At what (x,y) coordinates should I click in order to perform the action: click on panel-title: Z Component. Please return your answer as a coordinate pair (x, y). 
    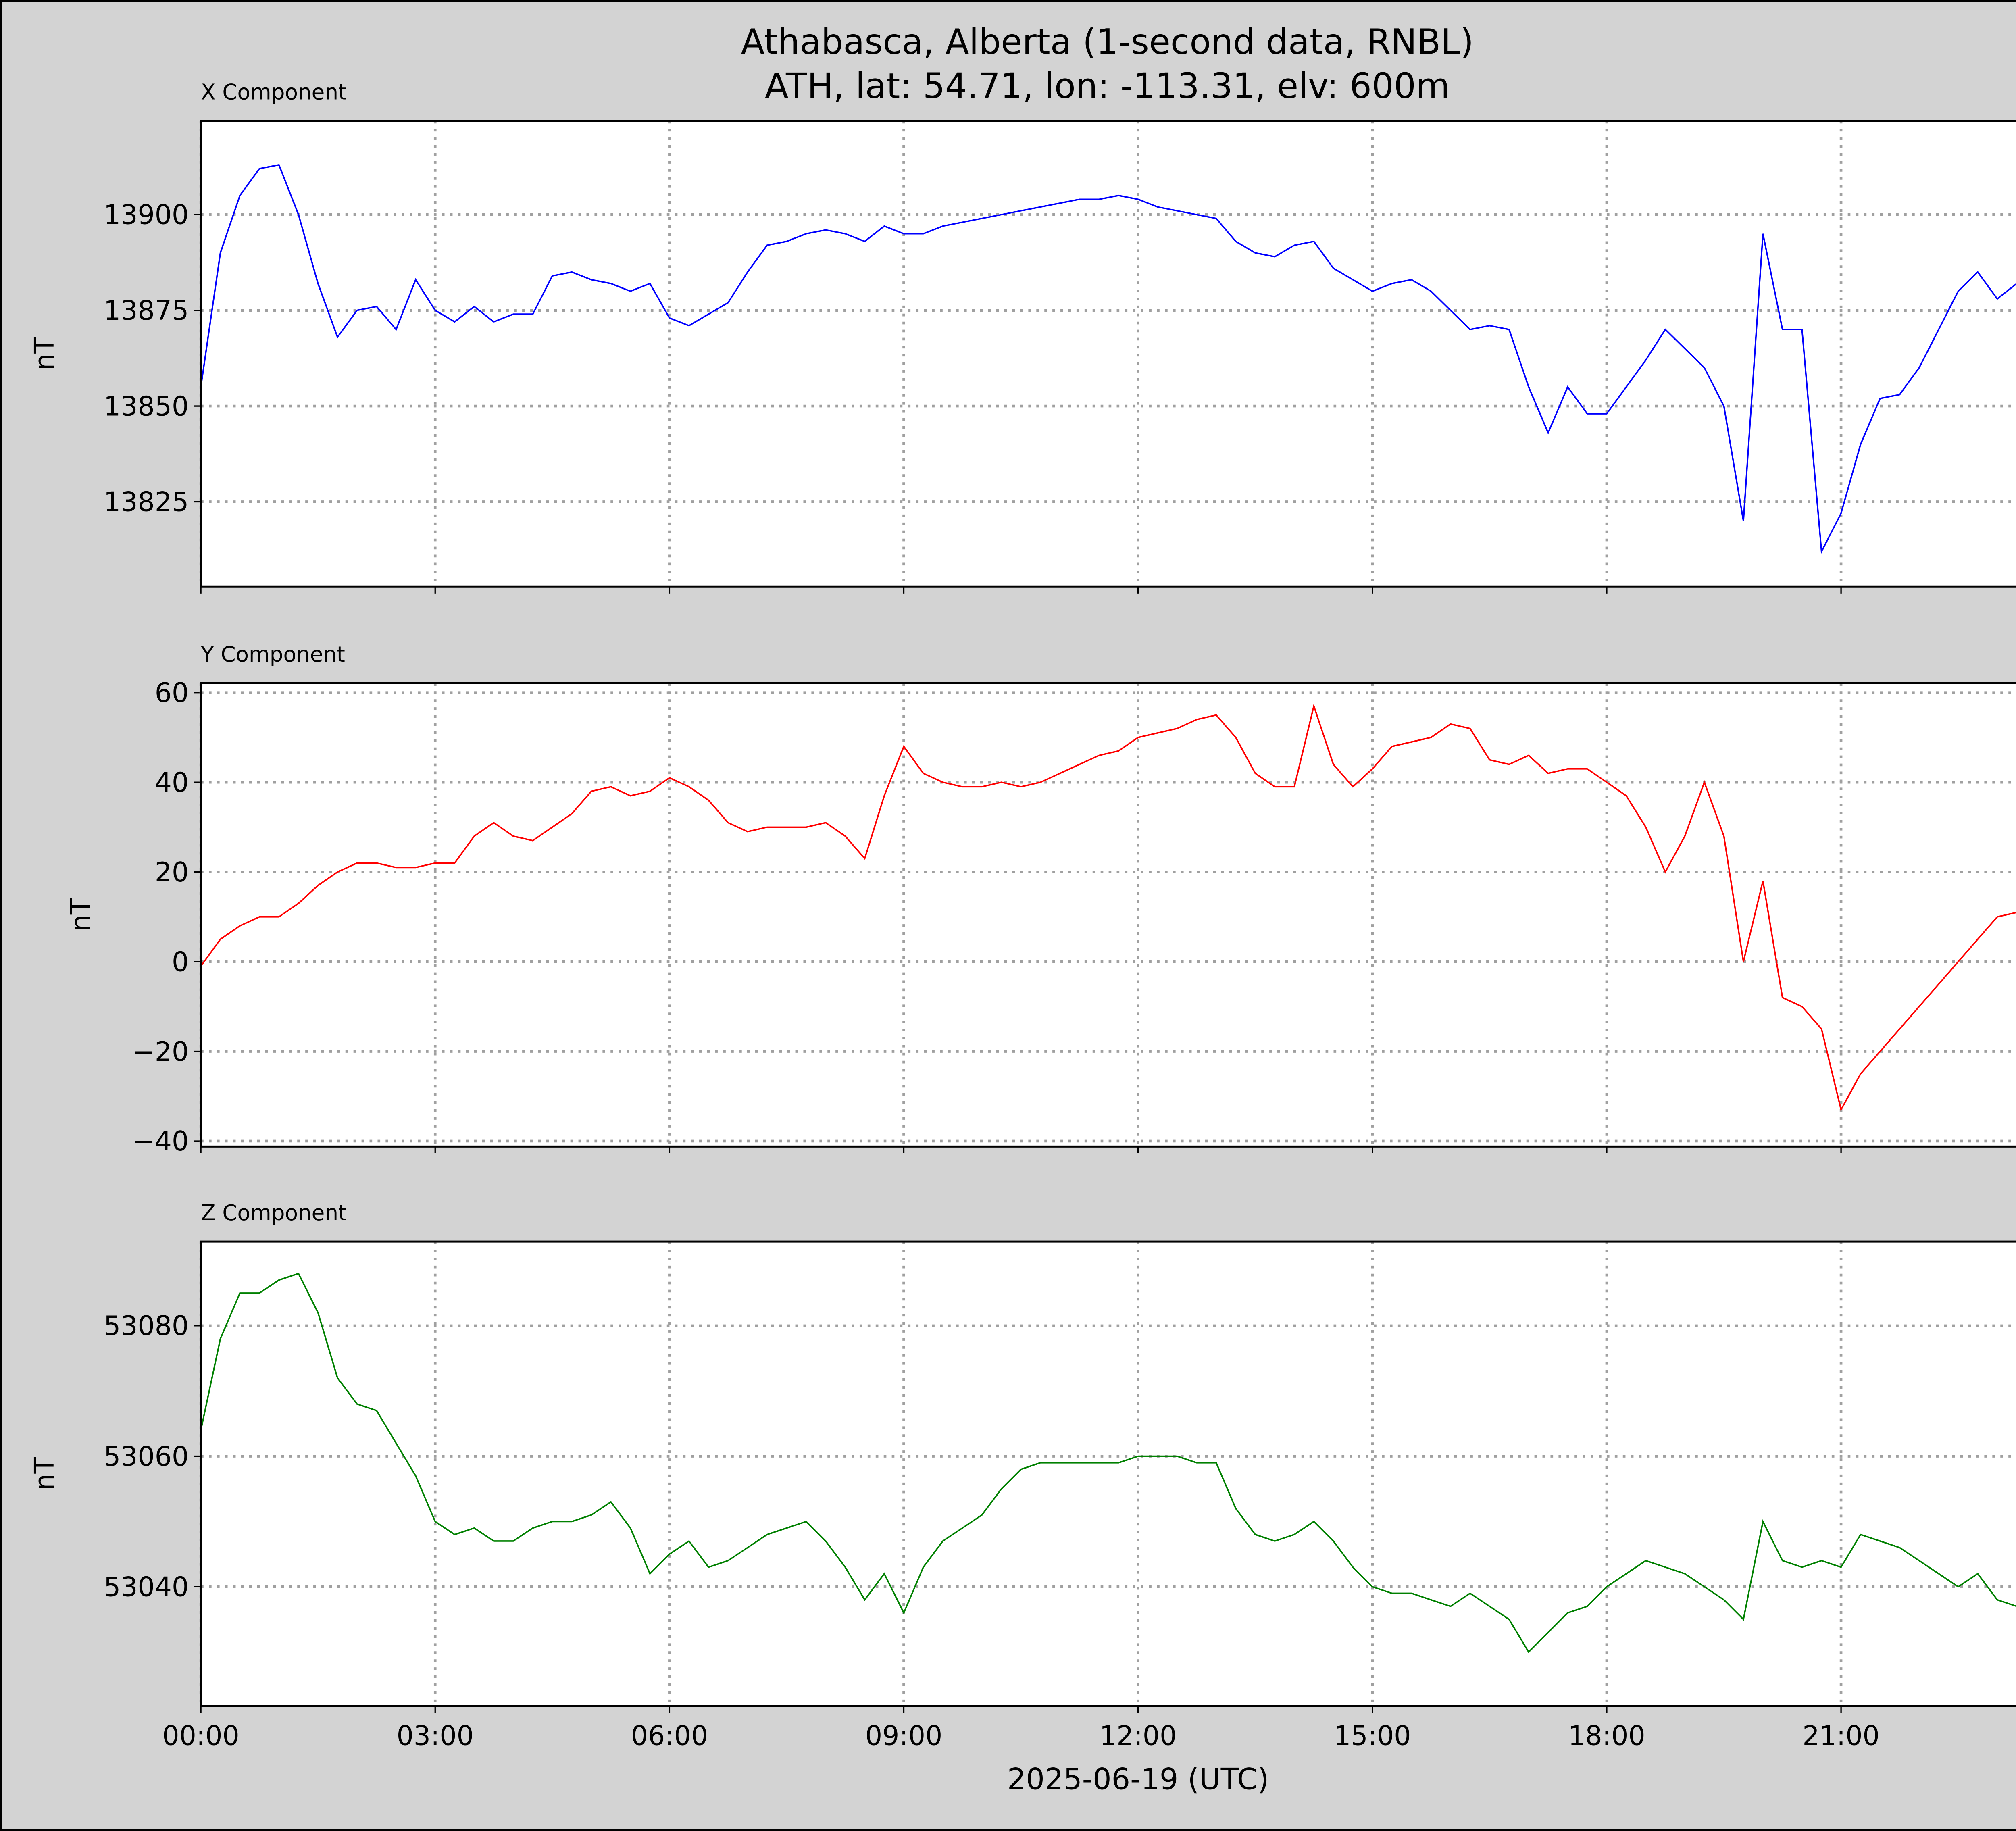
    Looking at the image, I should click on (274, 1212).